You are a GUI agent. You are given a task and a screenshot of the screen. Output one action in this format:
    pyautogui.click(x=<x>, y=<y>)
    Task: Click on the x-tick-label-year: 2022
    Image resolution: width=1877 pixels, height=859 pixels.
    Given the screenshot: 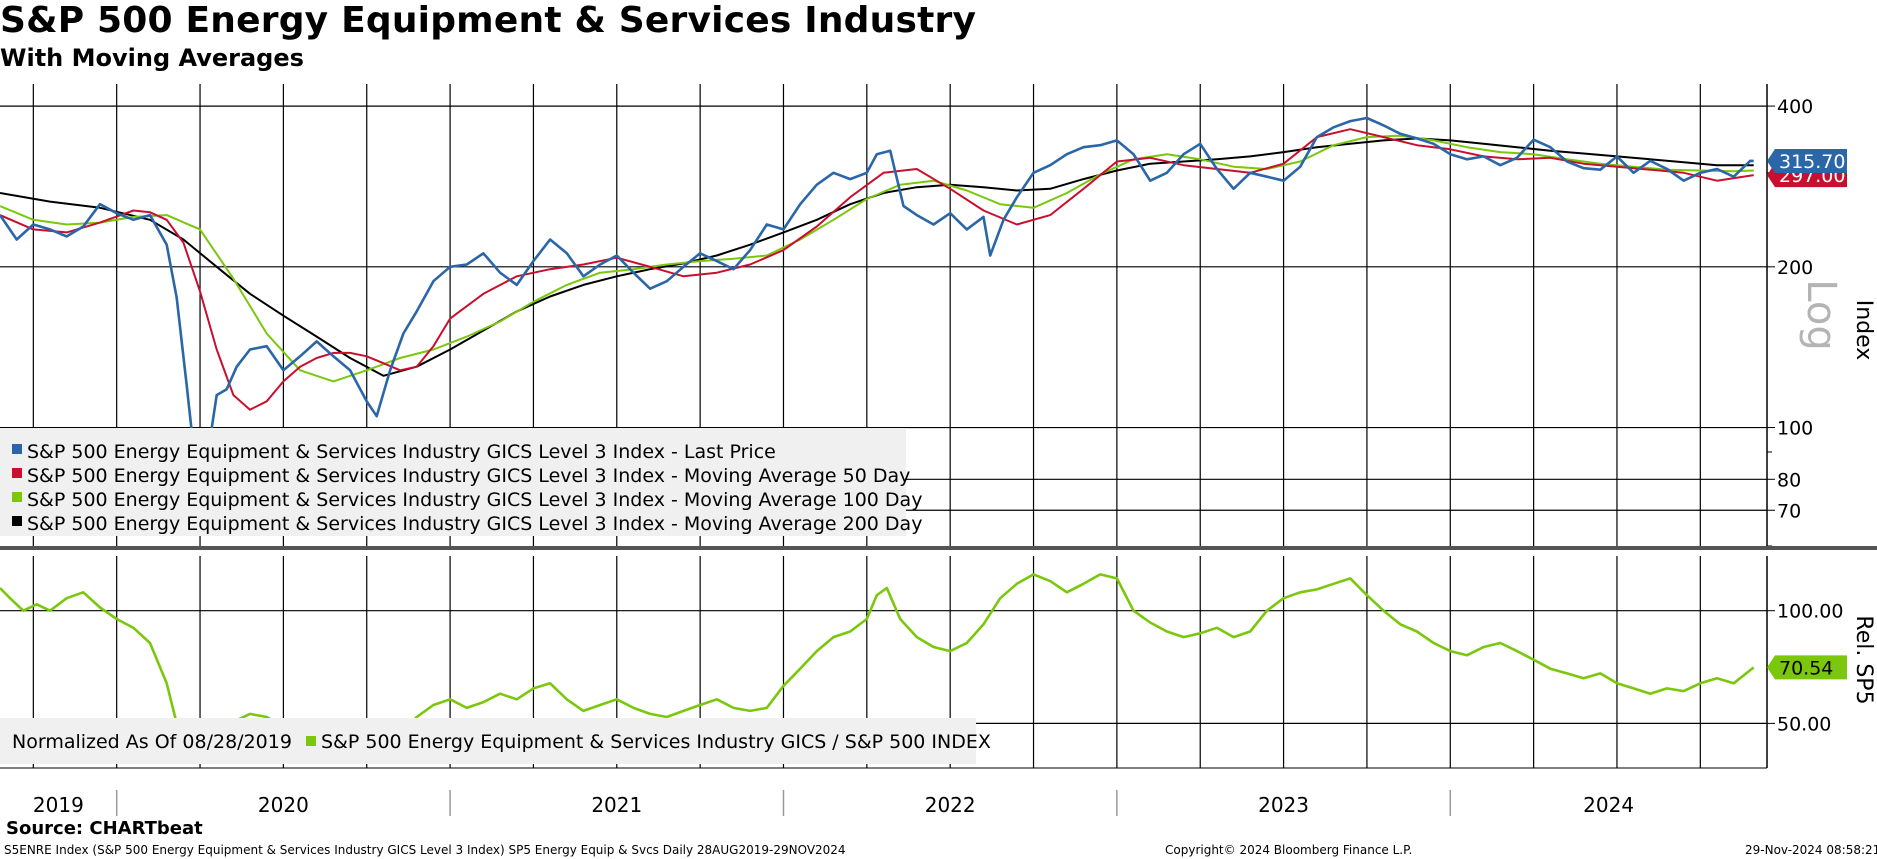 What is the action you would take?
    pyautogui.click(x=950, y=805)
    